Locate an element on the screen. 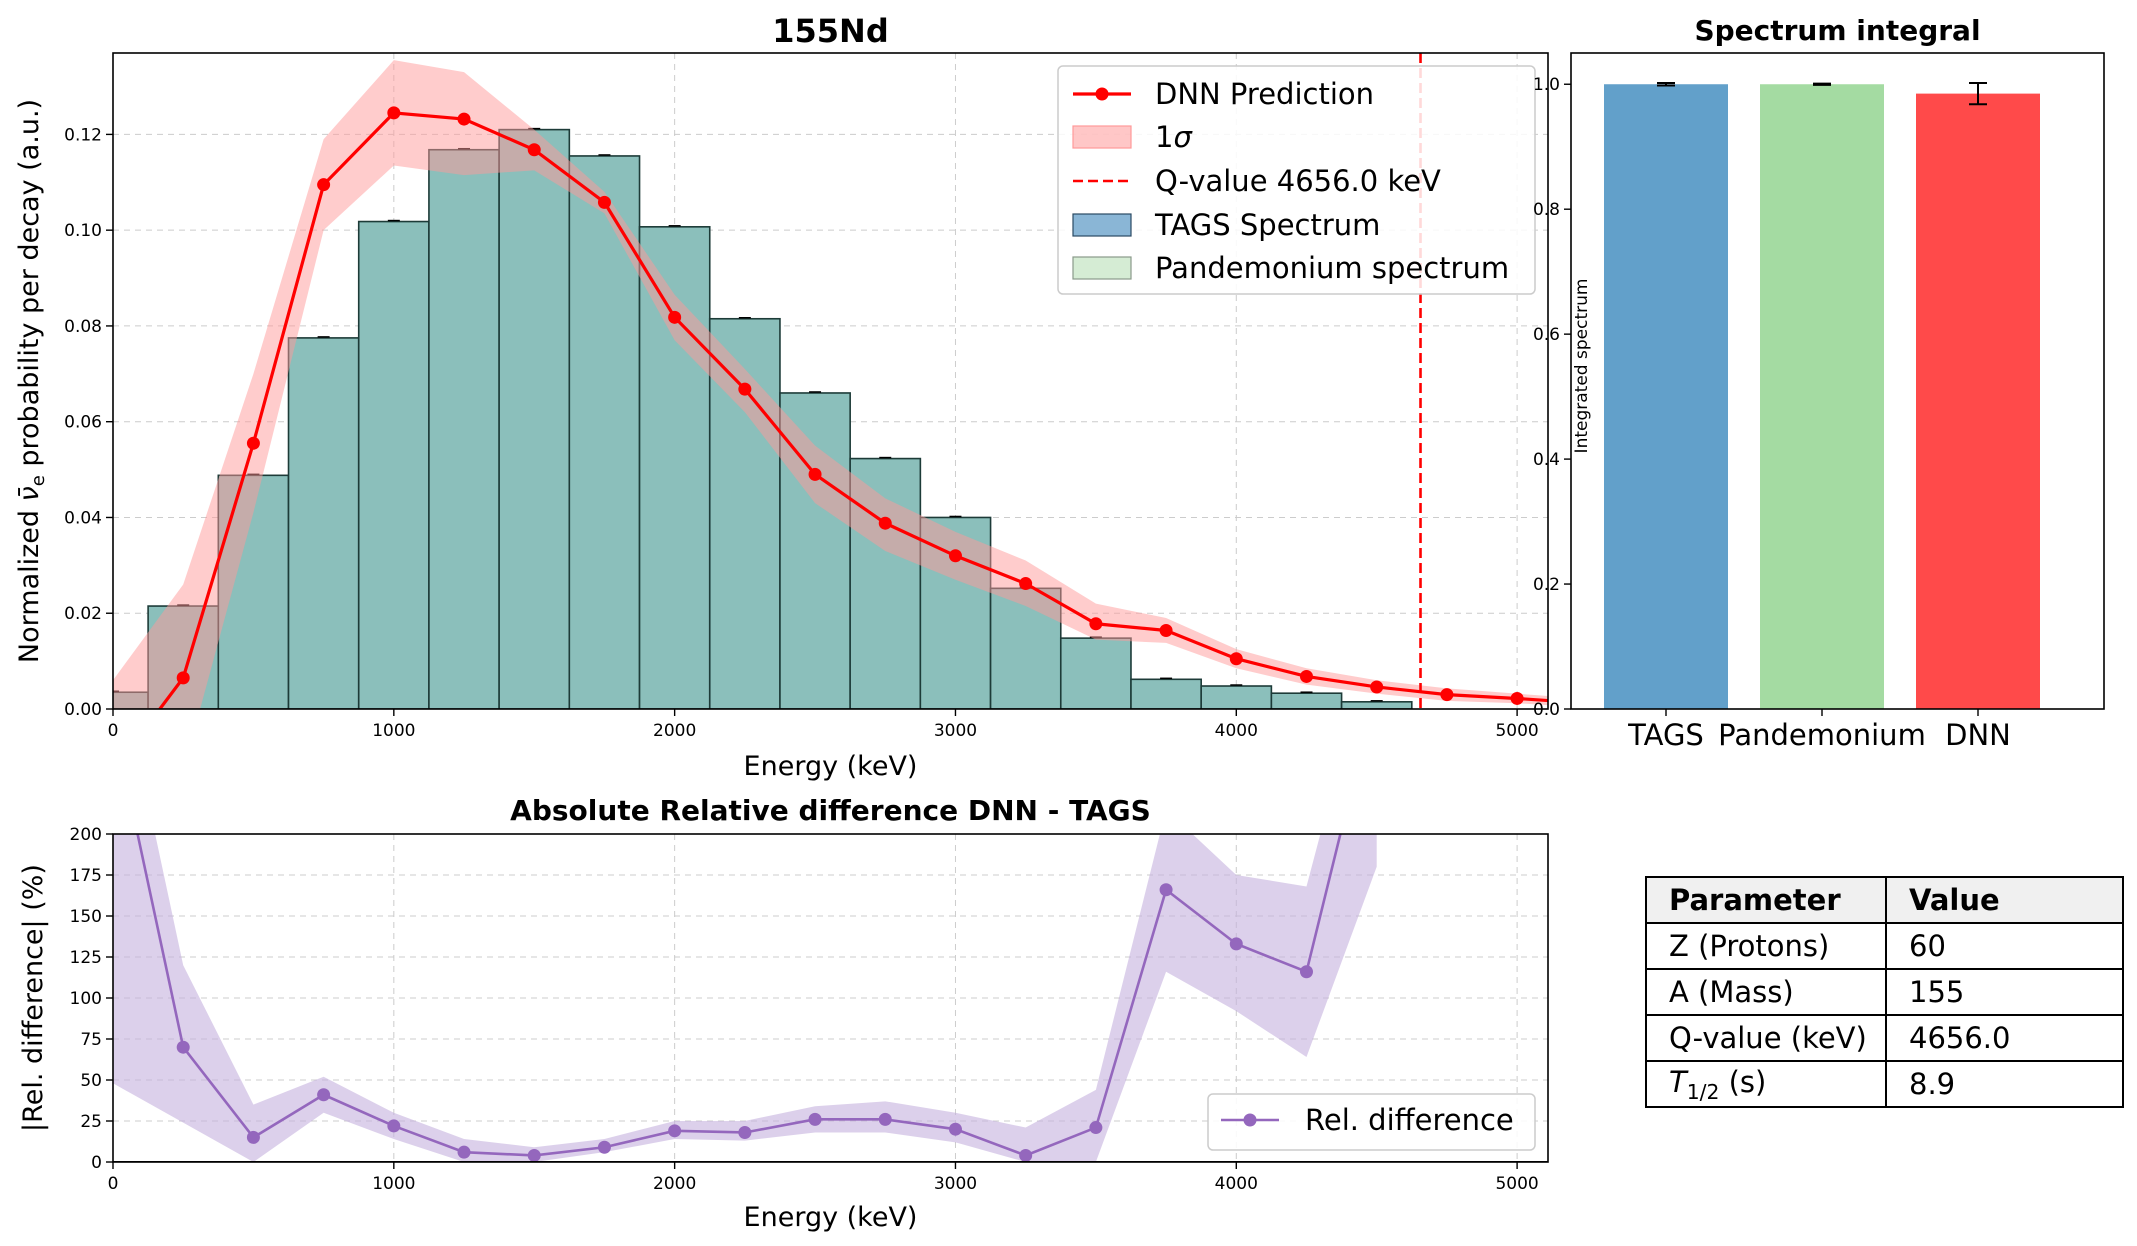  integral-ytick-label: 0.0 is located at coordinates (1546, 710).